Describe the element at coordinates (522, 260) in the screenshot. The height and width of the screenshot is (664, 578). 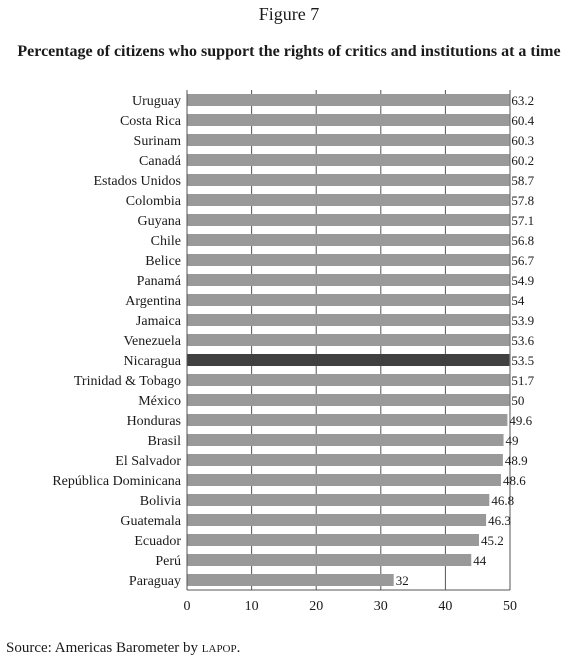
I see `data-label: 56.7` at that location.